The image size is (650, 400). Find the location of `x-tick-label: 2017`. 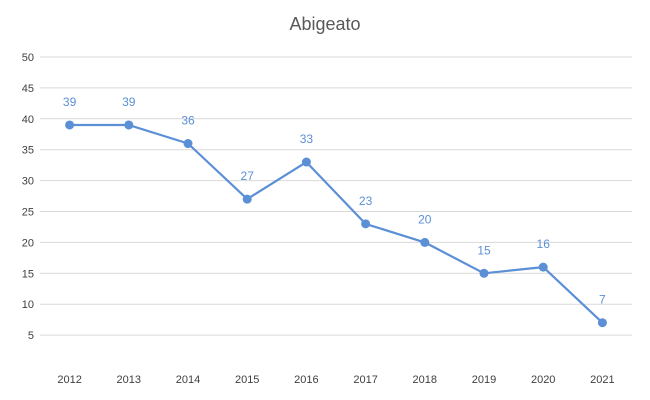

x-tick-label: 2017 is located at coordinates (365, 380).